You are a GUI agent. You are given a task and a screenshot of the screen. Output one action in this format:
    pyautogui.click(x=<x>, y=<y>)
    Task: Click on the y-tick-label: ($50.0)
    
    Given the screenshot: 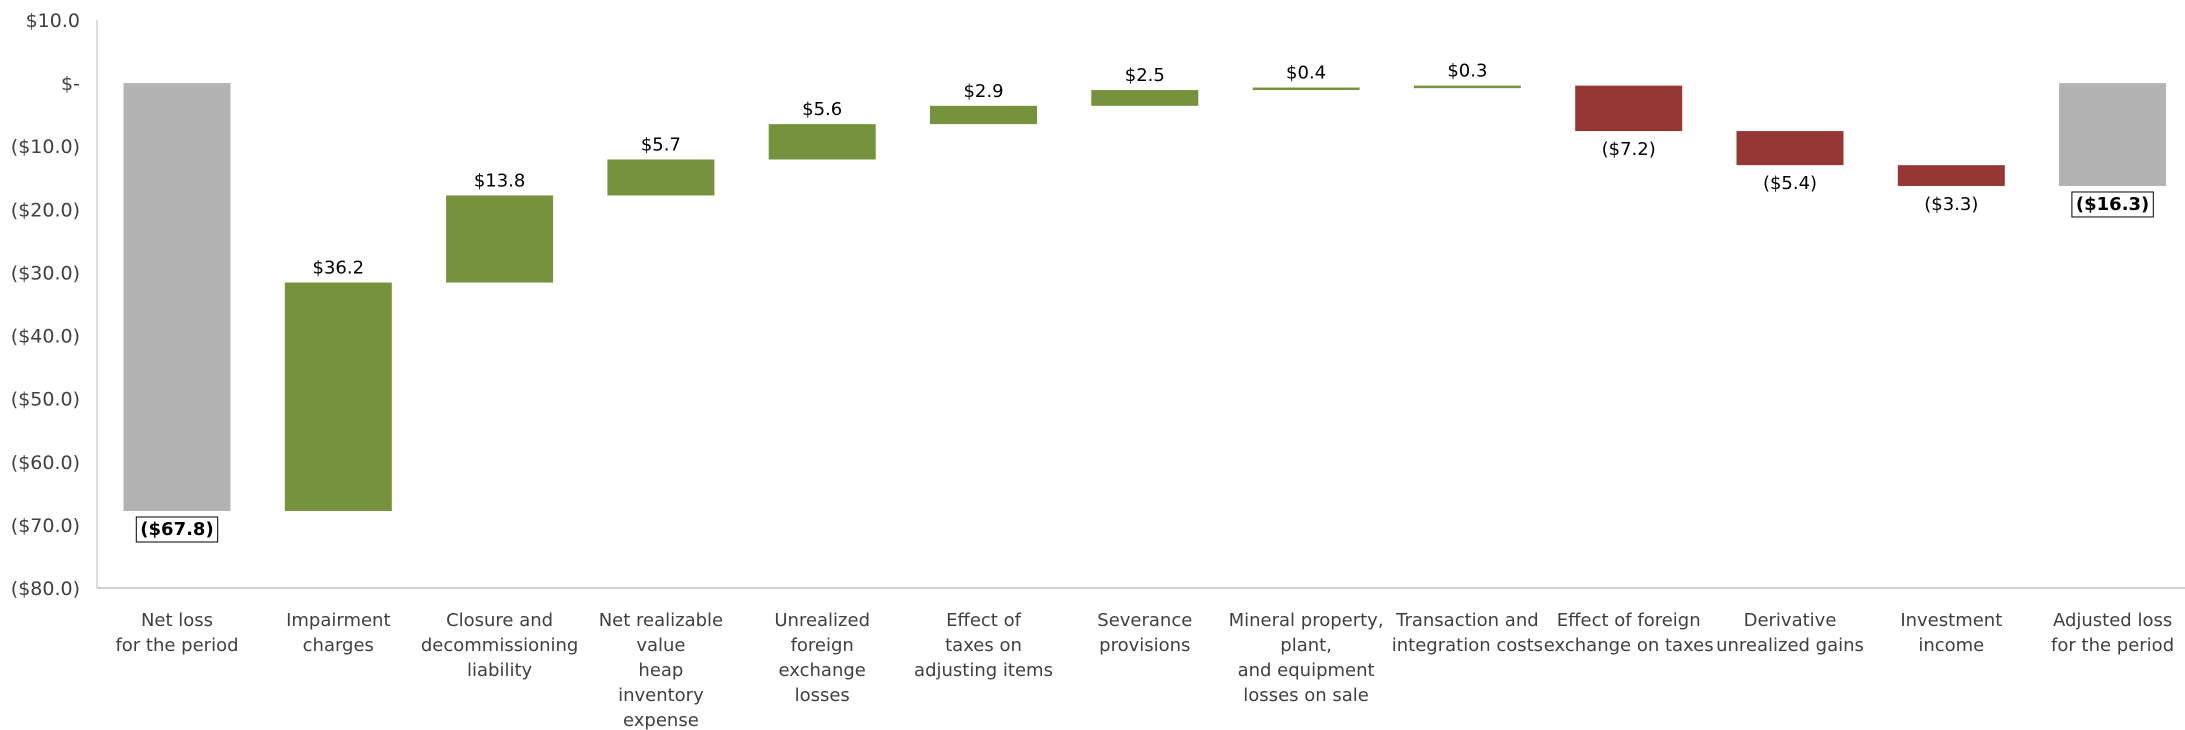 What is the action you would take?
    pyautogui.click(x=45, y=400)
    